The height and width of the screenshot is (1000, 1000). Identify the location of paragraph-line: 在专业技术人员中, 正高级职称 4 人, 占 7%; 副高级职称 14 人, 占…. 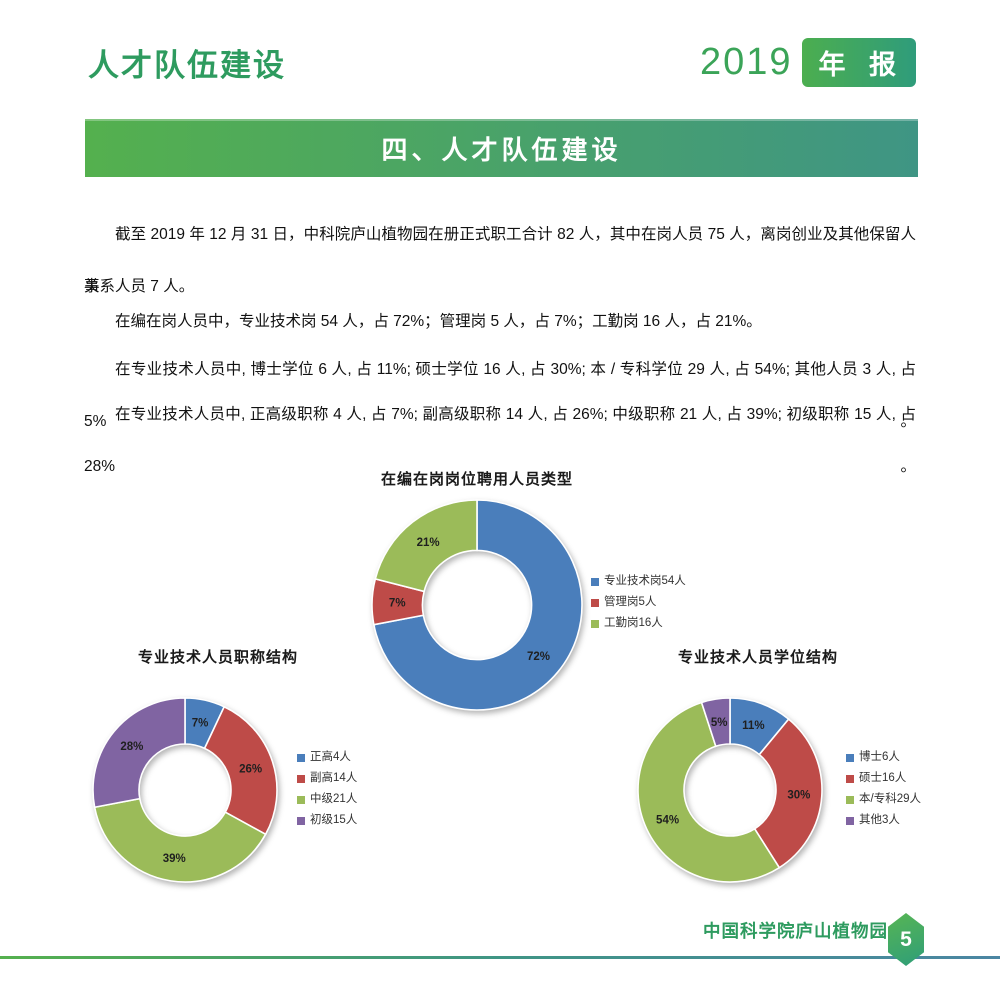
(500, 440).